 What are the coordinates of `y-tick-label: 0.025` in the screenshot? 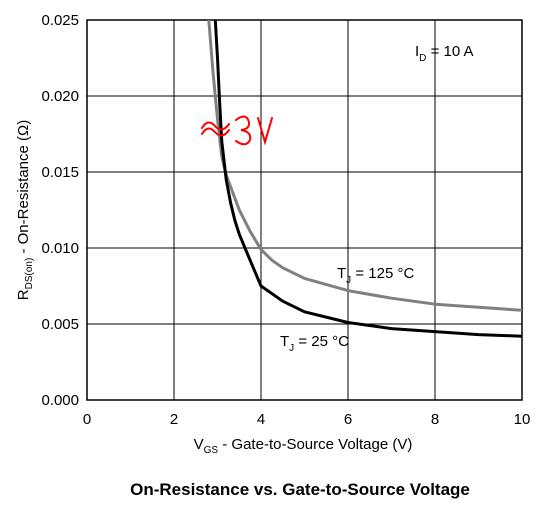 It's located at (60, 20).